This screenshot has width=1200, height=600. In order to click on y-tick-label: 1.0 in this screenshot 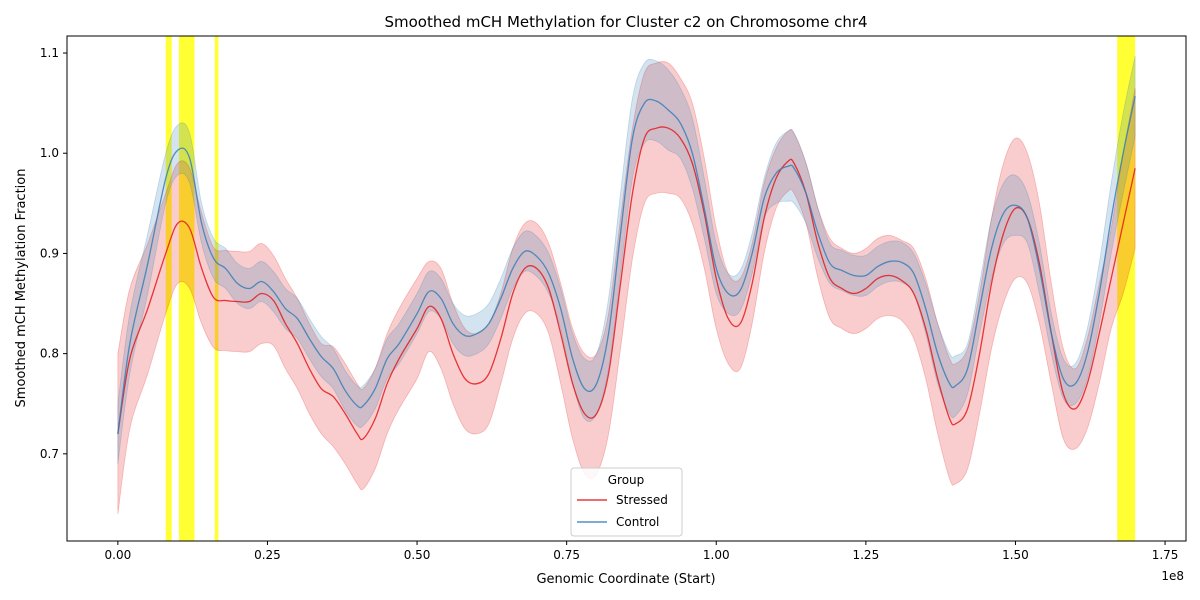, I will do `click(49, 153)`.